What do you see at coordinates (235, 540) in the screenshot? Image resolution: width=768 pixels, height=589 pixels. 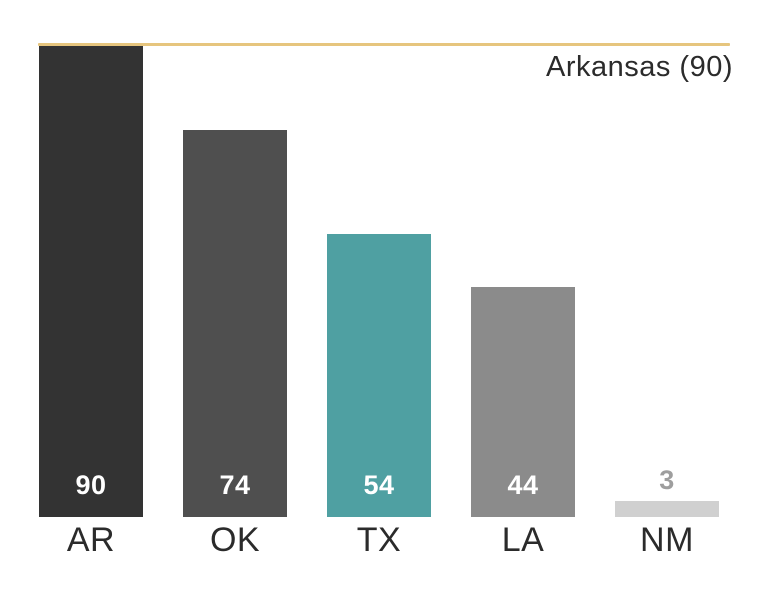 I see `x-axis-label-ok: OK` at bounding box center [235, 540].